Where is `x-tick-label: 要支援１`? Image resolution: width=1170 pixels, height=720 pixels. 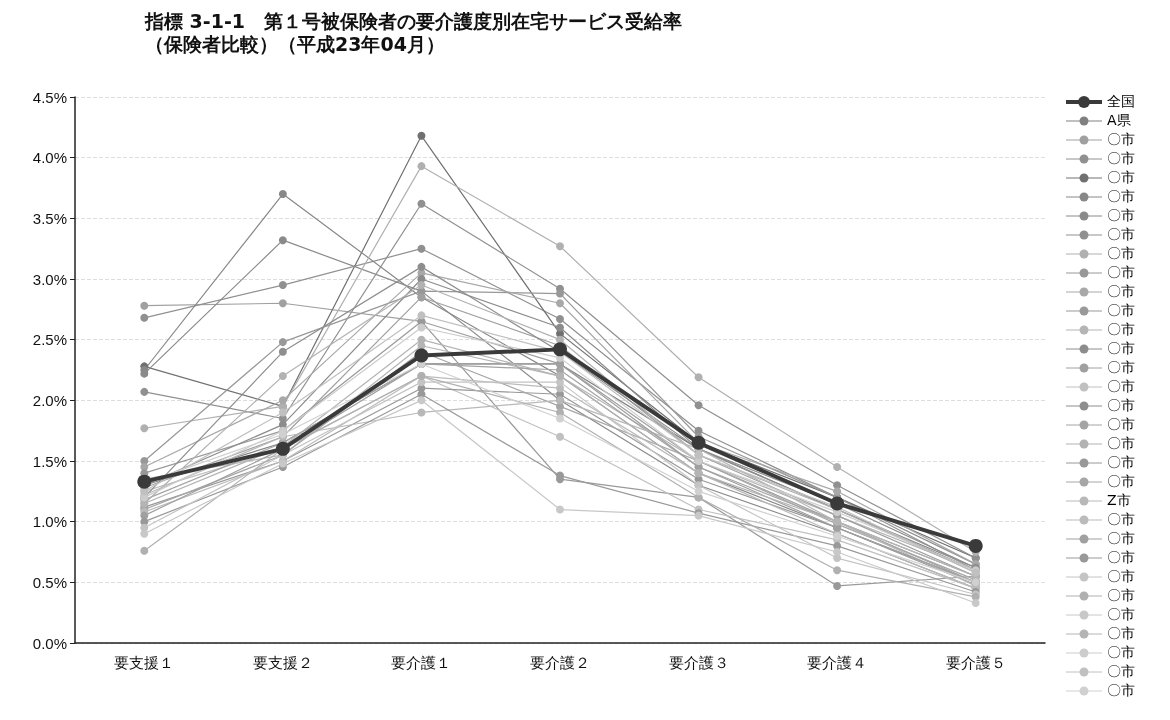 x-tick-label: 要支援１ is located at coordinates (144, 662).